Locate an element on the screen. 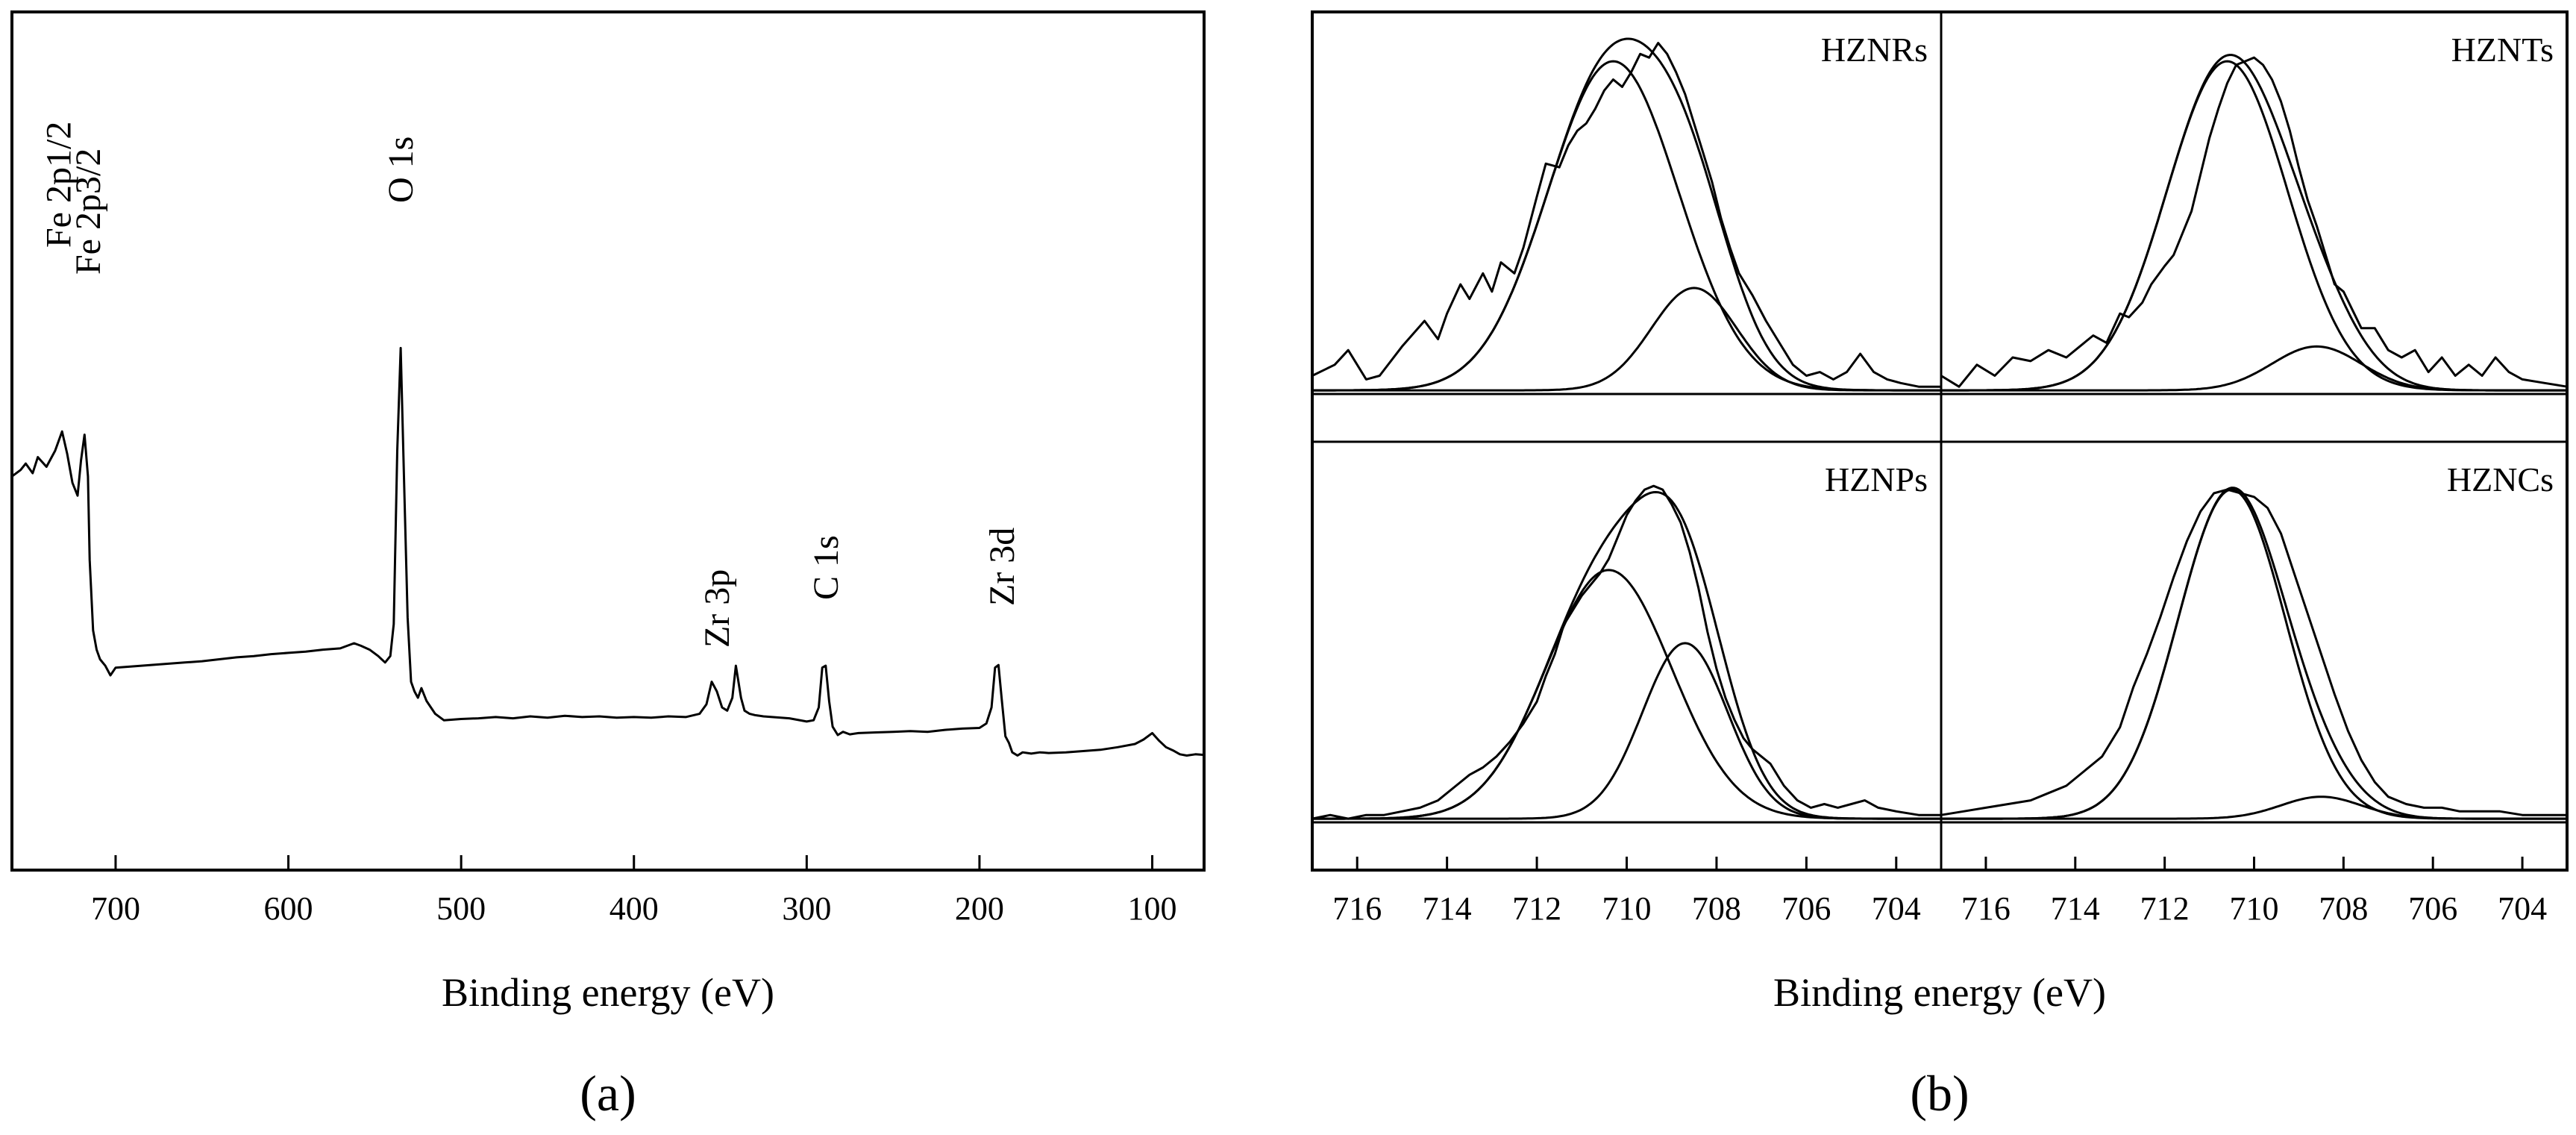  chart-b-tick-label-1-712: 712 is located at coordinates (2165, 908).